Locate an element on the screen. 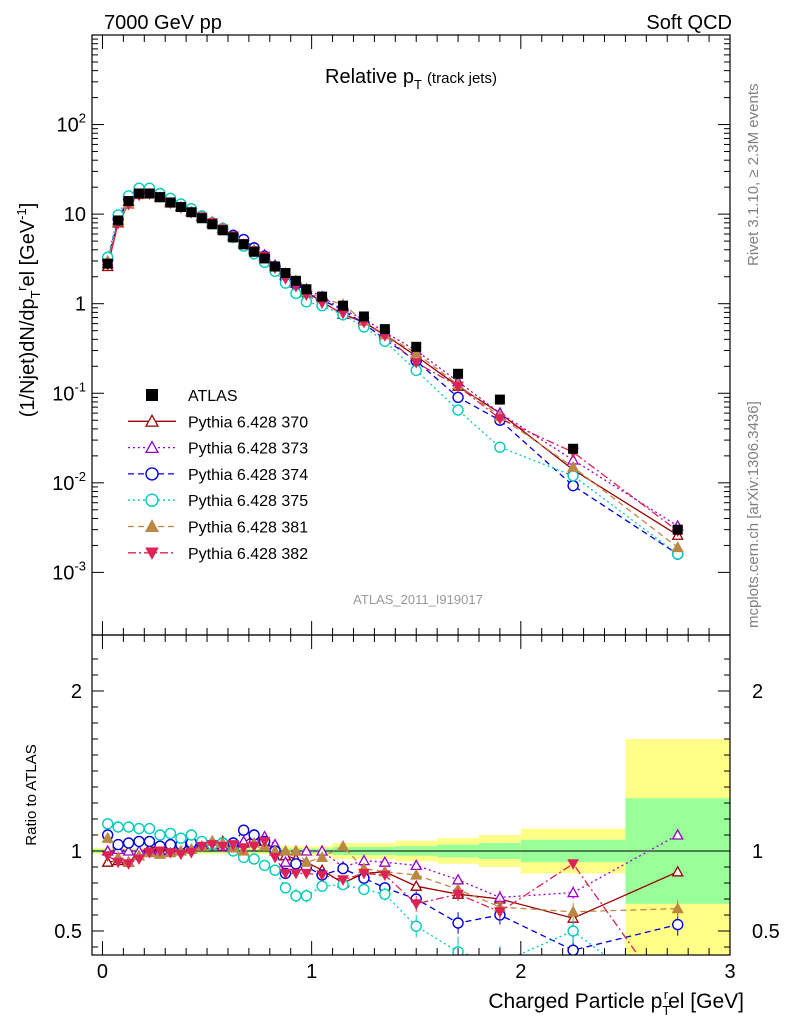  plot-title: Relative pT (track jets) is located at coordinates (411, 79).